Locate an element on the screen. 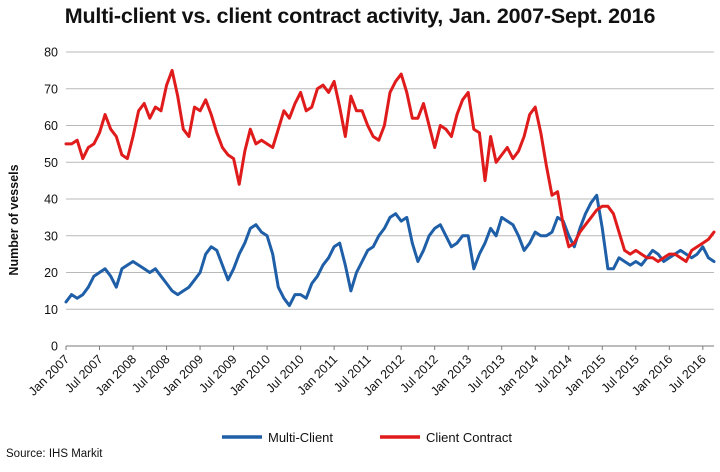  legend: Multi-Client Client Contract is located at coordinates (367, 437).